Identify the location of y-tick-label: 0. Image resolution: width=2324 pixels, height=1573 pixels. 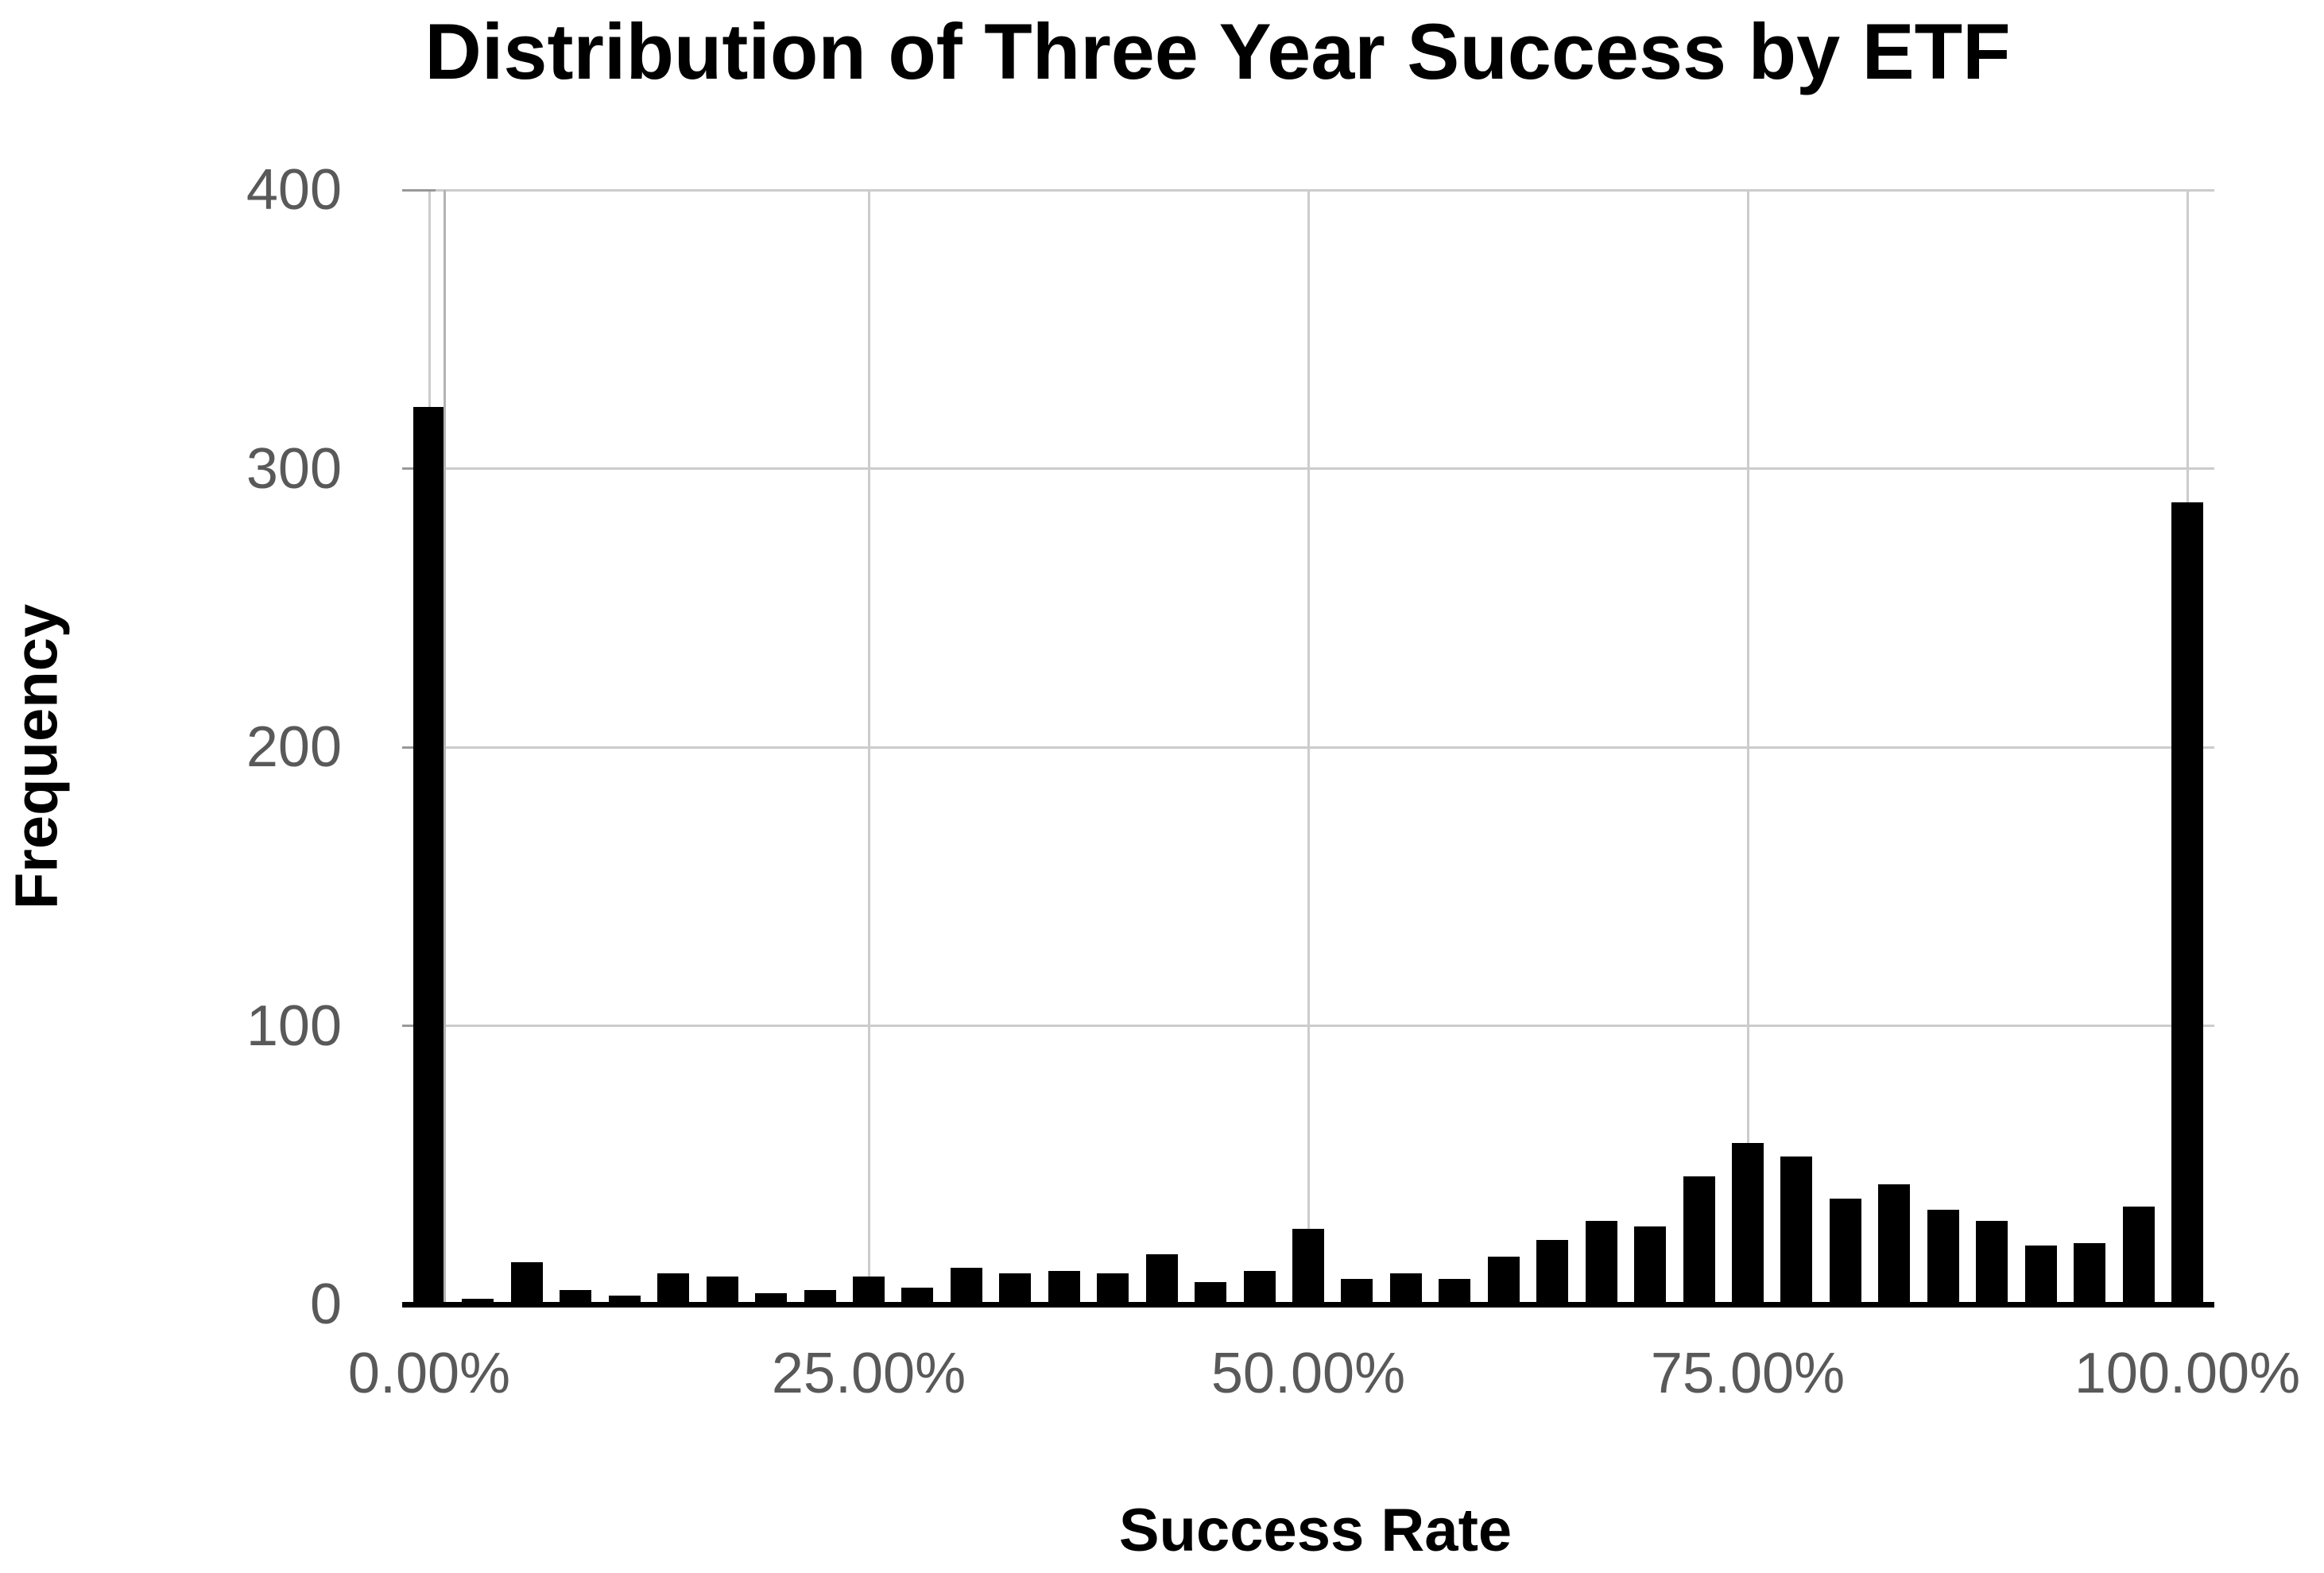
(325, 1304).